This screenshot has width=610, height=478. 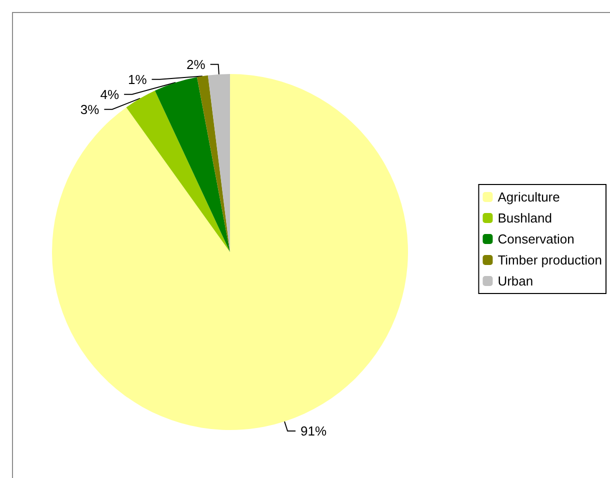 I want to click on data-label: 91%, so click(x=313, y=430).